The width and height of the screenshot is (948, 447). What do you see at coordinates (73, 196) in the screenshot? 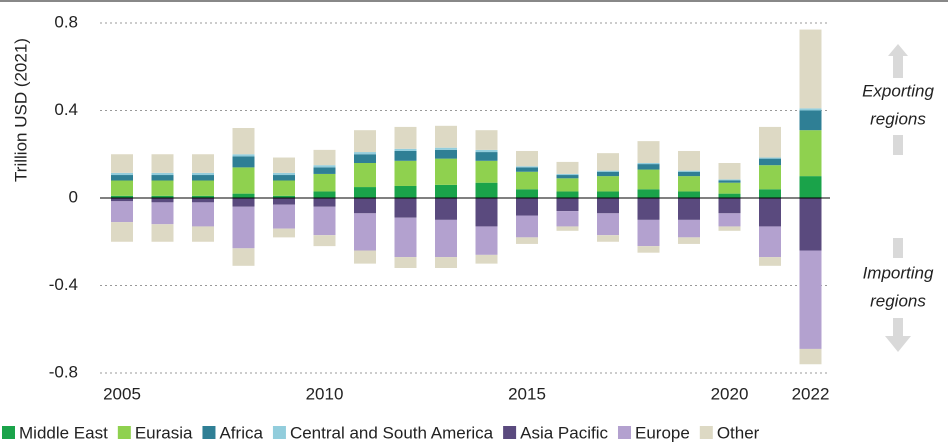
I see `y-tick-label: 0` at bounding box center [73, 196].